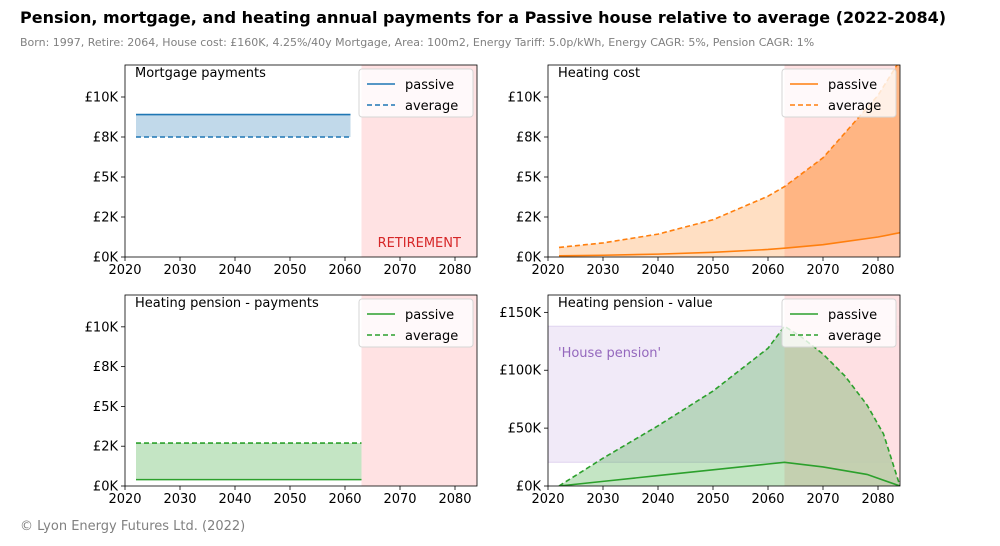  What do you see at coordinates (520, 371) in the screenshot?
I see `y-tick-label: £100K` at bounding box center [520, 371].